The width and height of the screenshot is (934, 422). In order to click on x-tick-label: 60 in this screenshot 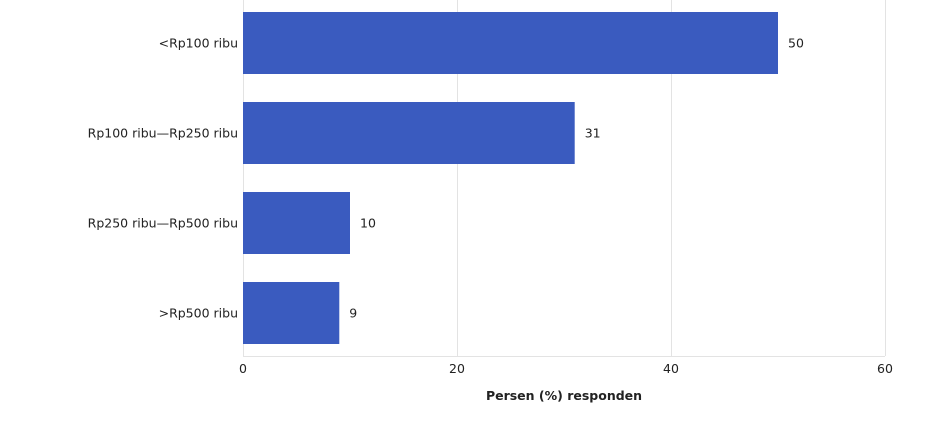, I will do `click(885, 368)`.